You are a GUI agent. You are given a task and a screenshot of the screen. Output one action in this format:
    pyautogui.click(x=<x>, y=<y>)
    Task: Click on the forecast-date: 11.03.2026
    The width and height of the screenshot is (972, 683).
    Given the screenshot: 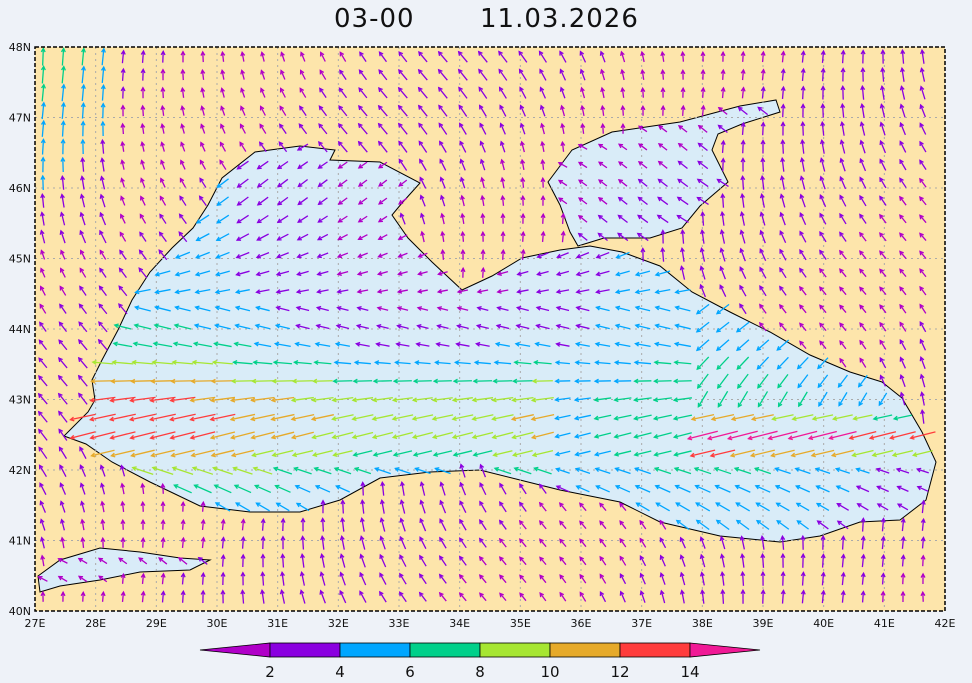 What is the action you would take?
    pyautogui.click(x=559, y=19)
    